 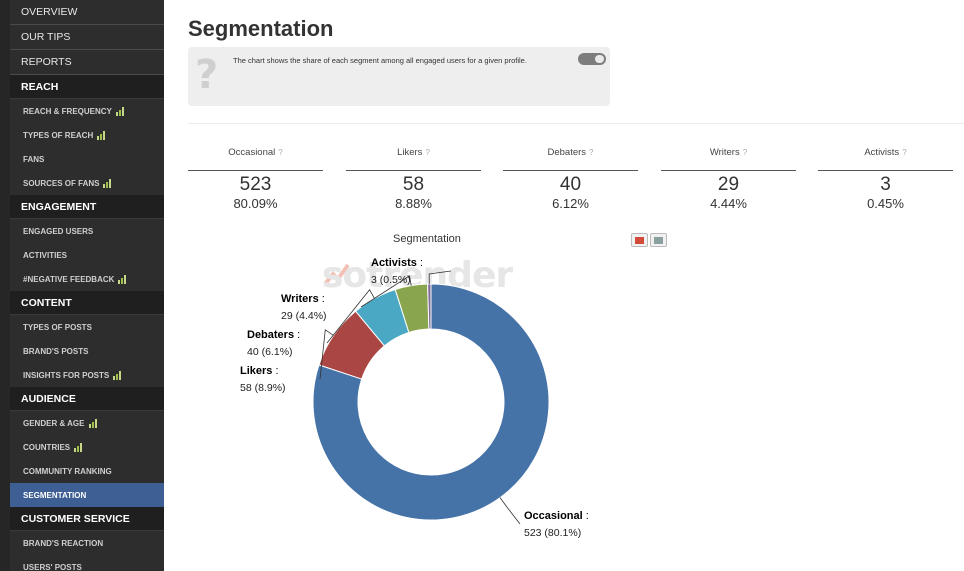 What do you see at coordinates (386, 291) in the screenshot?
I see `connector-writers` at bounding box center [386, 291].